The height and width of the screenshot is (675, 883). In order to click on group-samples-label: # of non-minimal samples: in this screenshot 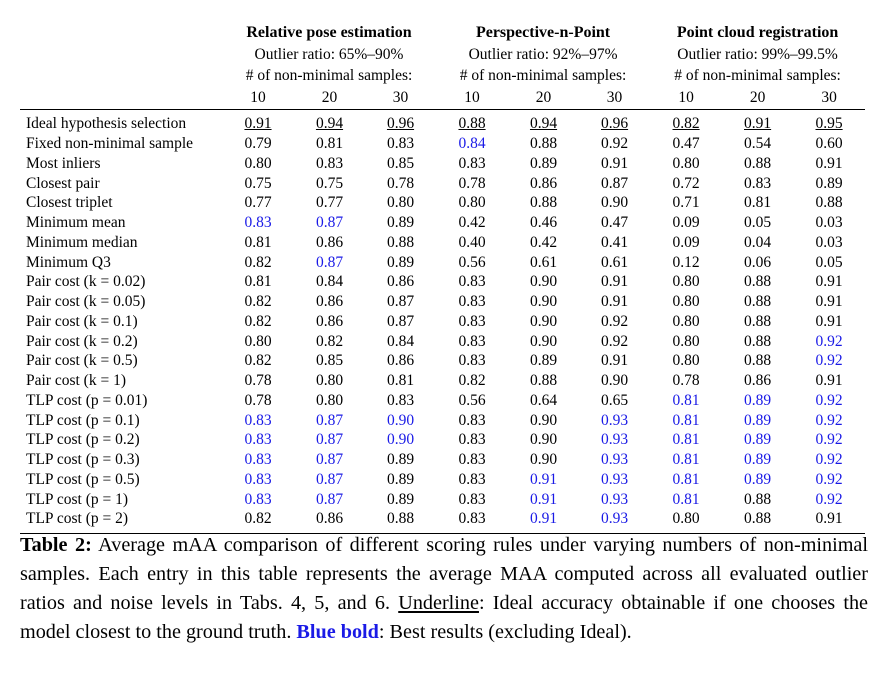, I will do `click(543, 75)`.